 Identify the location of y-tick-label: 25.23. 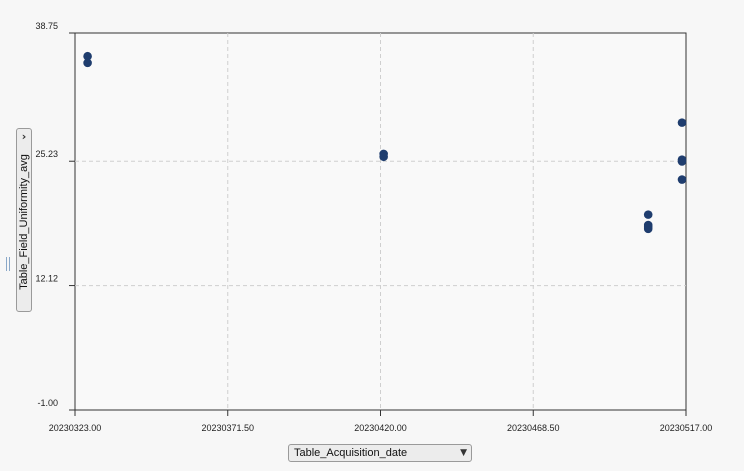
(46, 154).